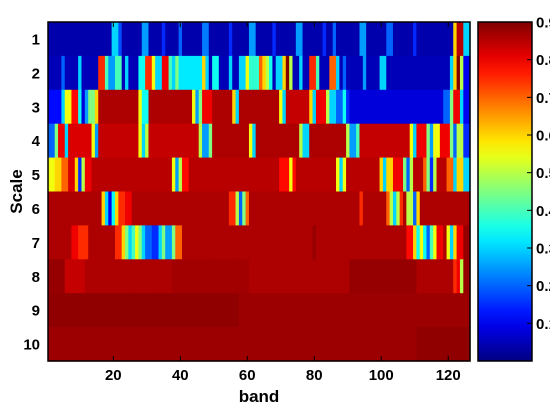  Describe the element at coordinates (36, 243) in the screenshot. I see `y-tick-label: 7` at that location.